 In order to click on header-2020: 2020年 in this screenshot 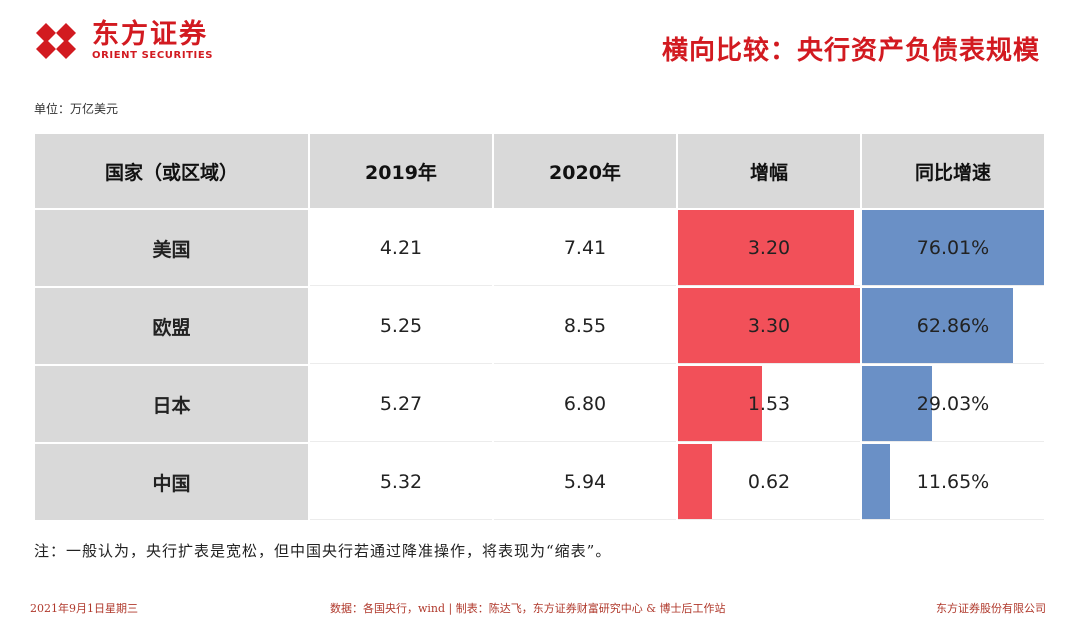, I will do `click(585, 171)`.